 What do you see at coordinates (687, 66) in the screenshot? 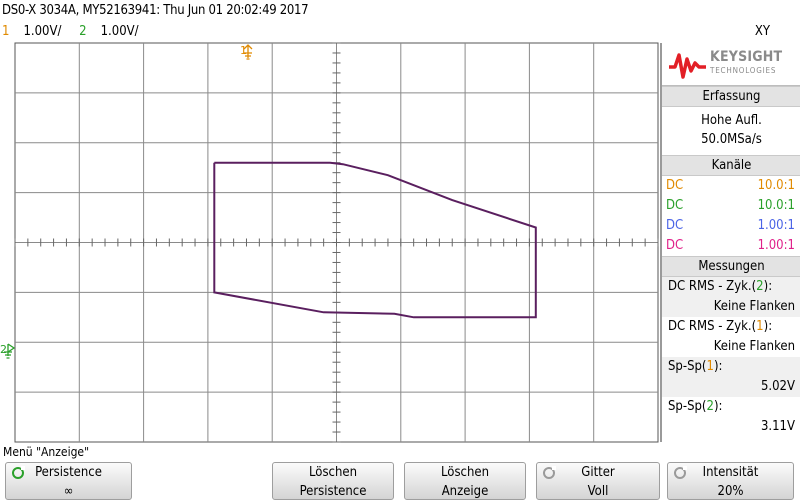
I see `keysight-wave-icon` at bounding box center [687, 66].